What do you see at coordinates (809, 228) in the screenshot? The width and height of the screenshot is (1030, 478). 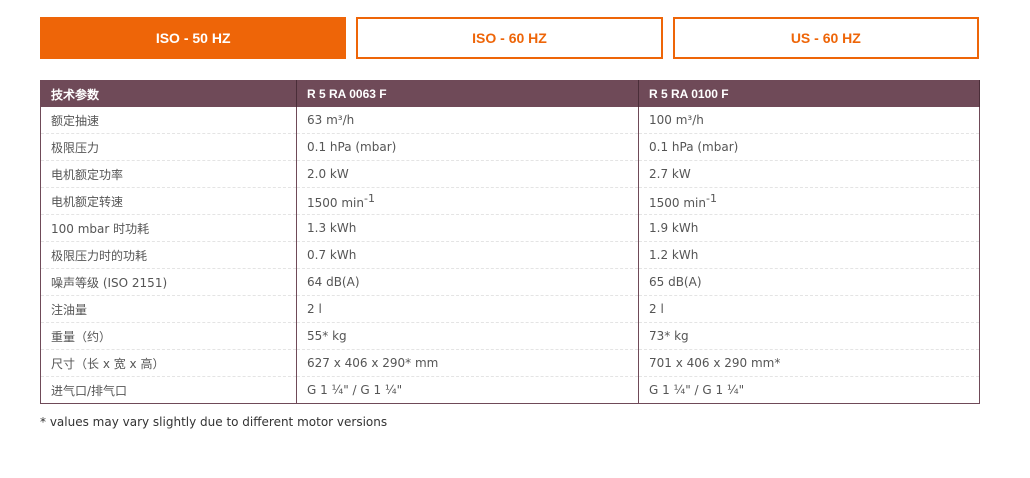 I see `value-cell: 1.9 kWh` at bounding box center [809, 228].